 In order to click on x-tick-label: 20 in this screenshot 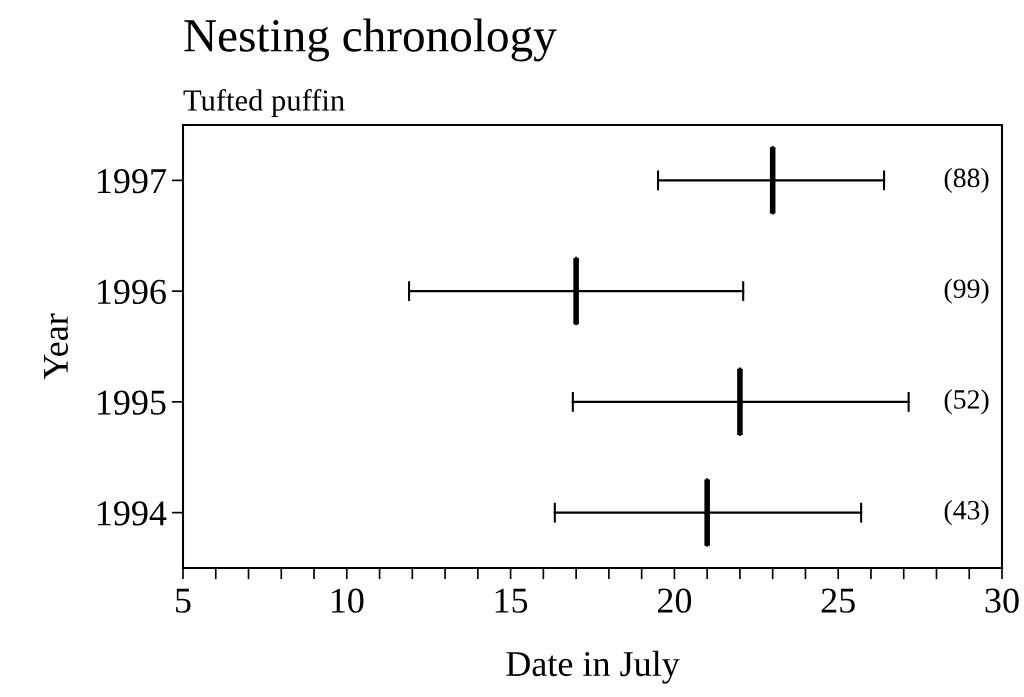, I will do `click(674, 600)`.